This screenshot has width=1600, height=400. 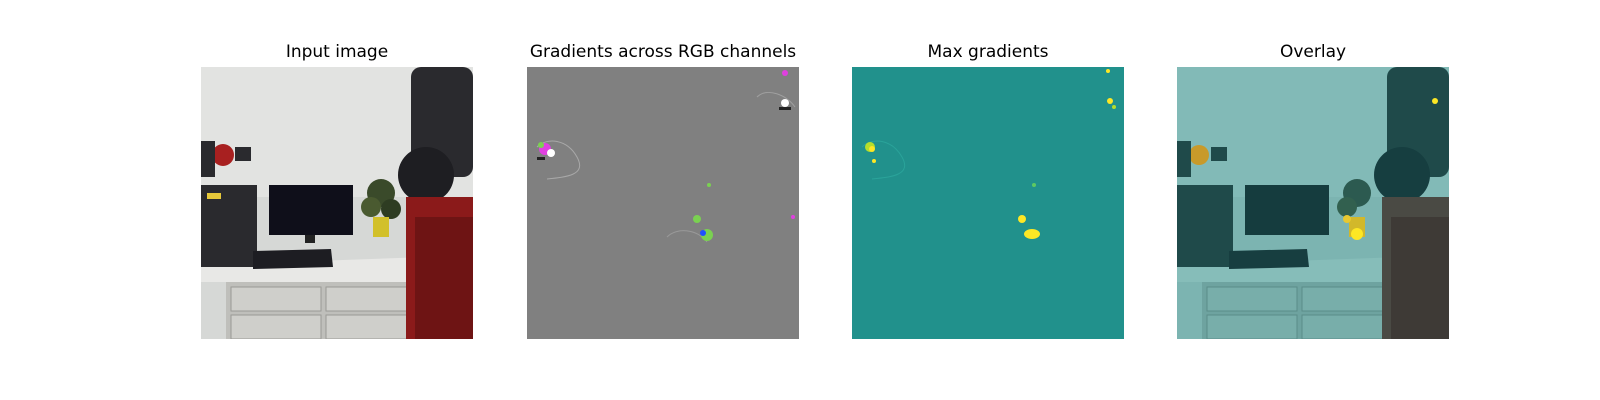 I want to click on panel-title-input-image: Input image, so click(x=337, y=52).